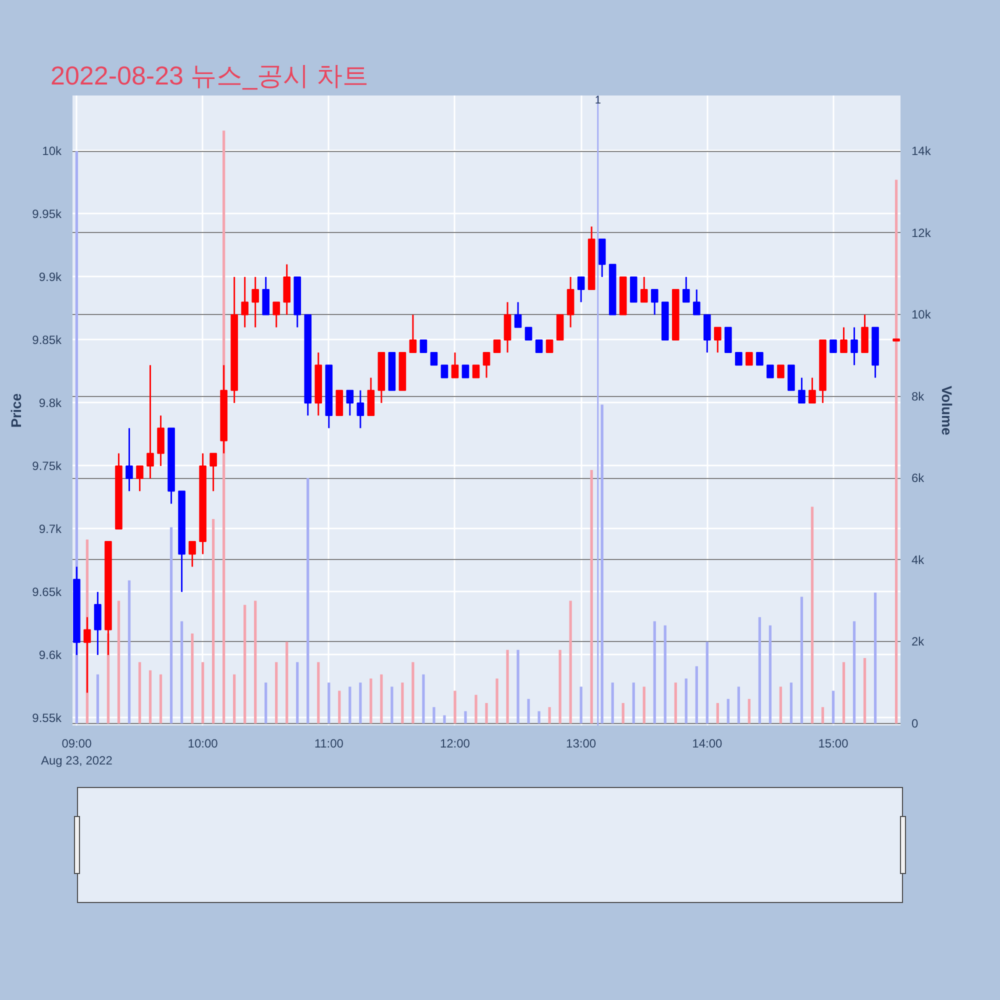 The height and width of the screenshot is (1000, 1000). Describe the element at coordinates (47, 591) in the screenshot. I see `y-tick-label: 9.65k` at that location.